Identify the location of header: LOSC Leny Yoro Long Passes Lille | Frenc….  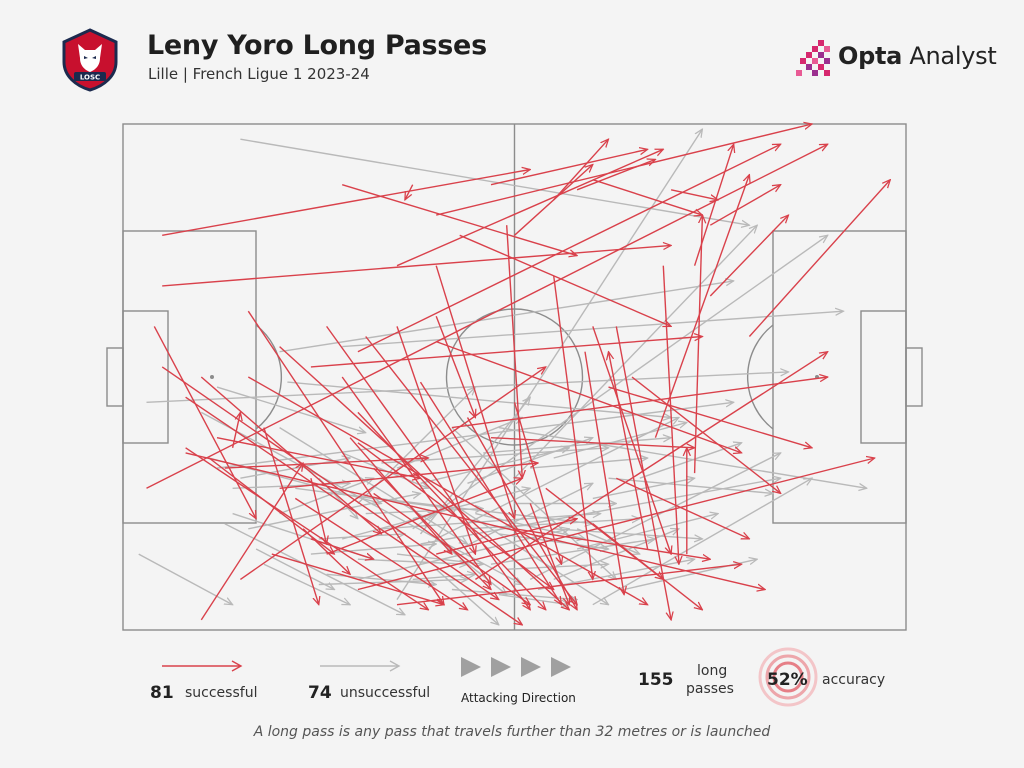
(512, 50).